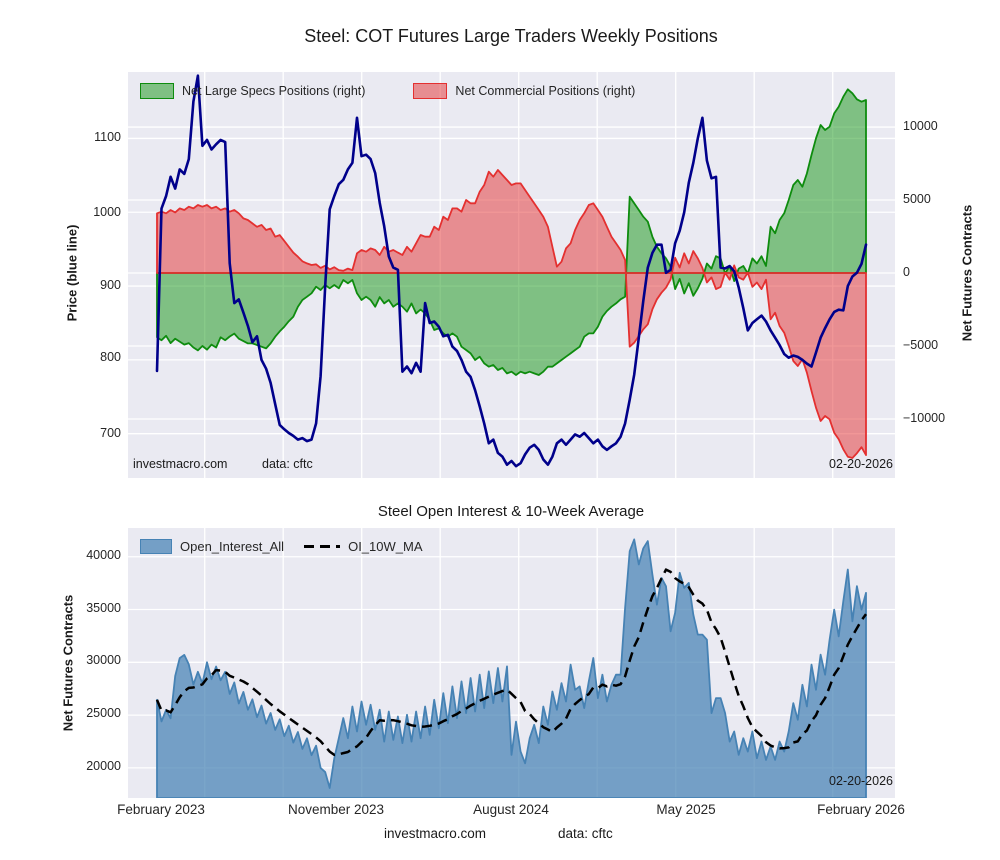 This screenshot has height=860, width=1000. Describe the element at coordinates (435, 833) in the screenshot. I see `footer-site: investmacro.com` at that location.